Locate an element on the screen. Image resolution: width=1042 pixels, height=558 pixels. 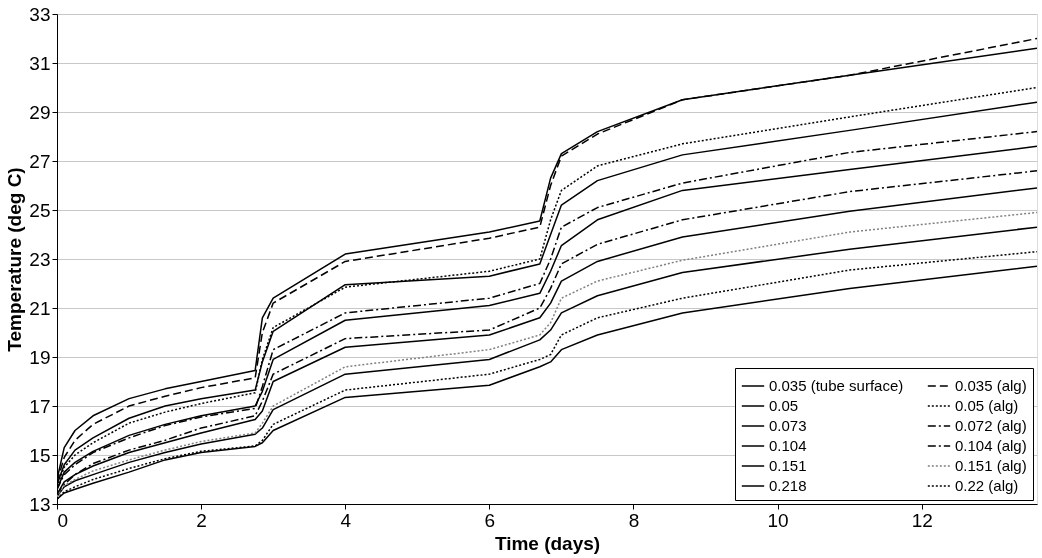
legend-label: 0.035 (tube surface) is located at coordinates (836, 385).